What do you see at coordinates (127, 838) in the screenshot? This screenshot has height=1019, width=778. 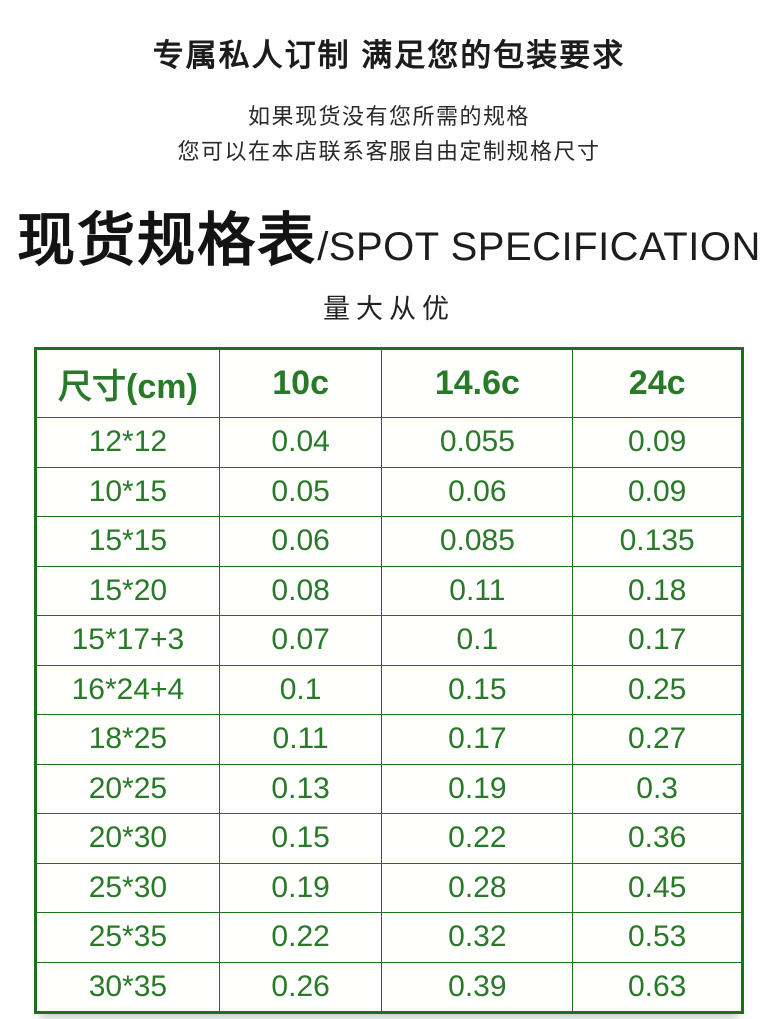 I see `size-cell: 20*30` at bounding box center [127, 838].